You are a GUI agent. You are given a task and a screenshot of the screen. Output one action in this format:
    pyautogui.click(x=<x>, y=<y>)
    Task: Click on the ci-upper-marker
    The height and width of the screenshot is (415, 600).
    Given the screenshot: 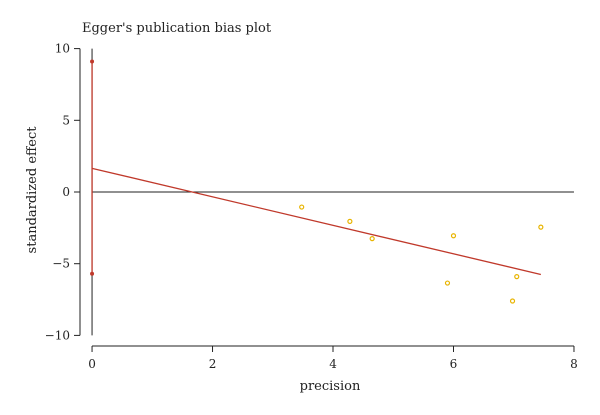 What is the action you would take?
    pyautogui.click(x=92, y=61)
    